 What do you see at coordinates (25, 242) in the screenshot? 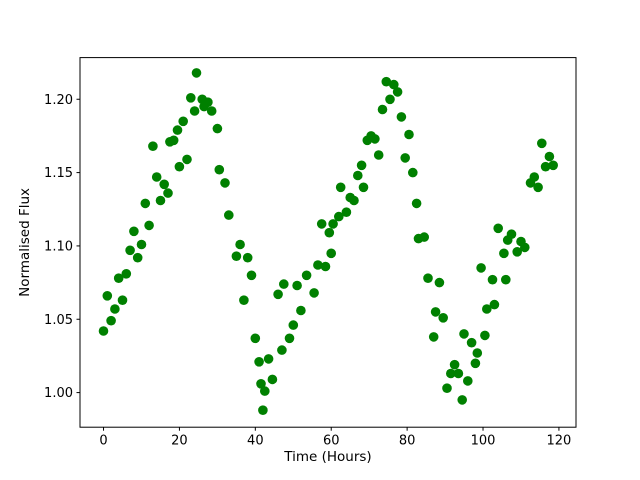
I see `y-axis-label: Normalised Flux` at bounding box center [25, 242].